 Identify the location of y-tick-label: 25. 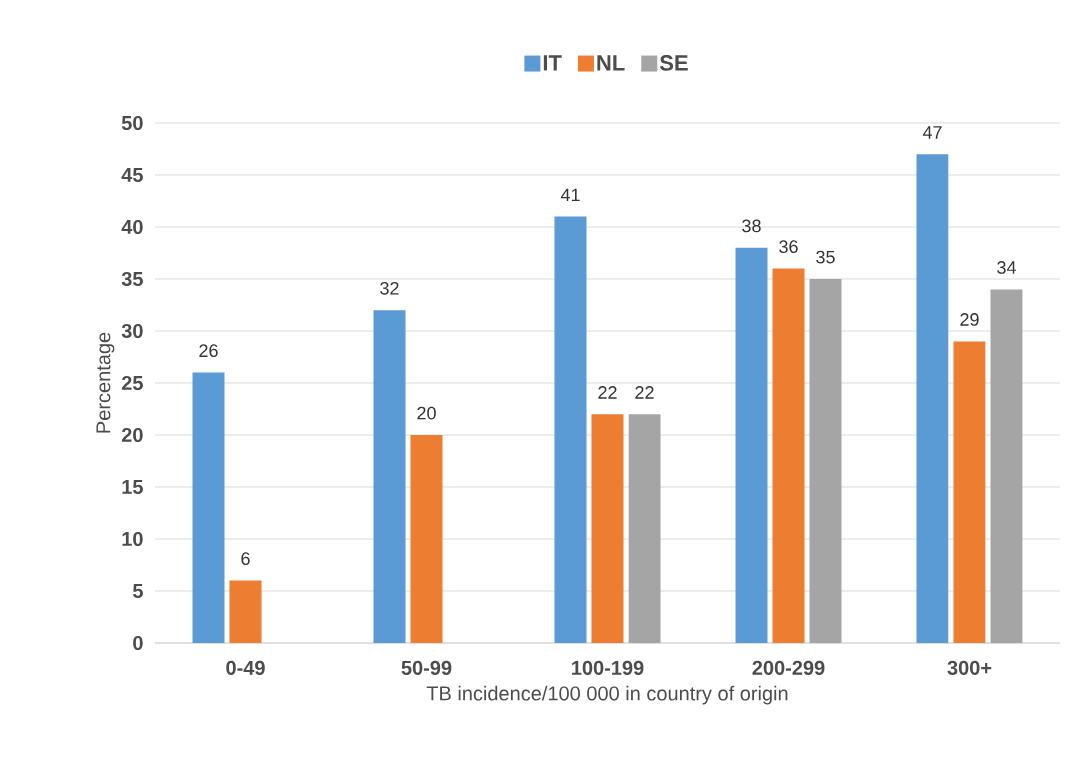
(132, 383).